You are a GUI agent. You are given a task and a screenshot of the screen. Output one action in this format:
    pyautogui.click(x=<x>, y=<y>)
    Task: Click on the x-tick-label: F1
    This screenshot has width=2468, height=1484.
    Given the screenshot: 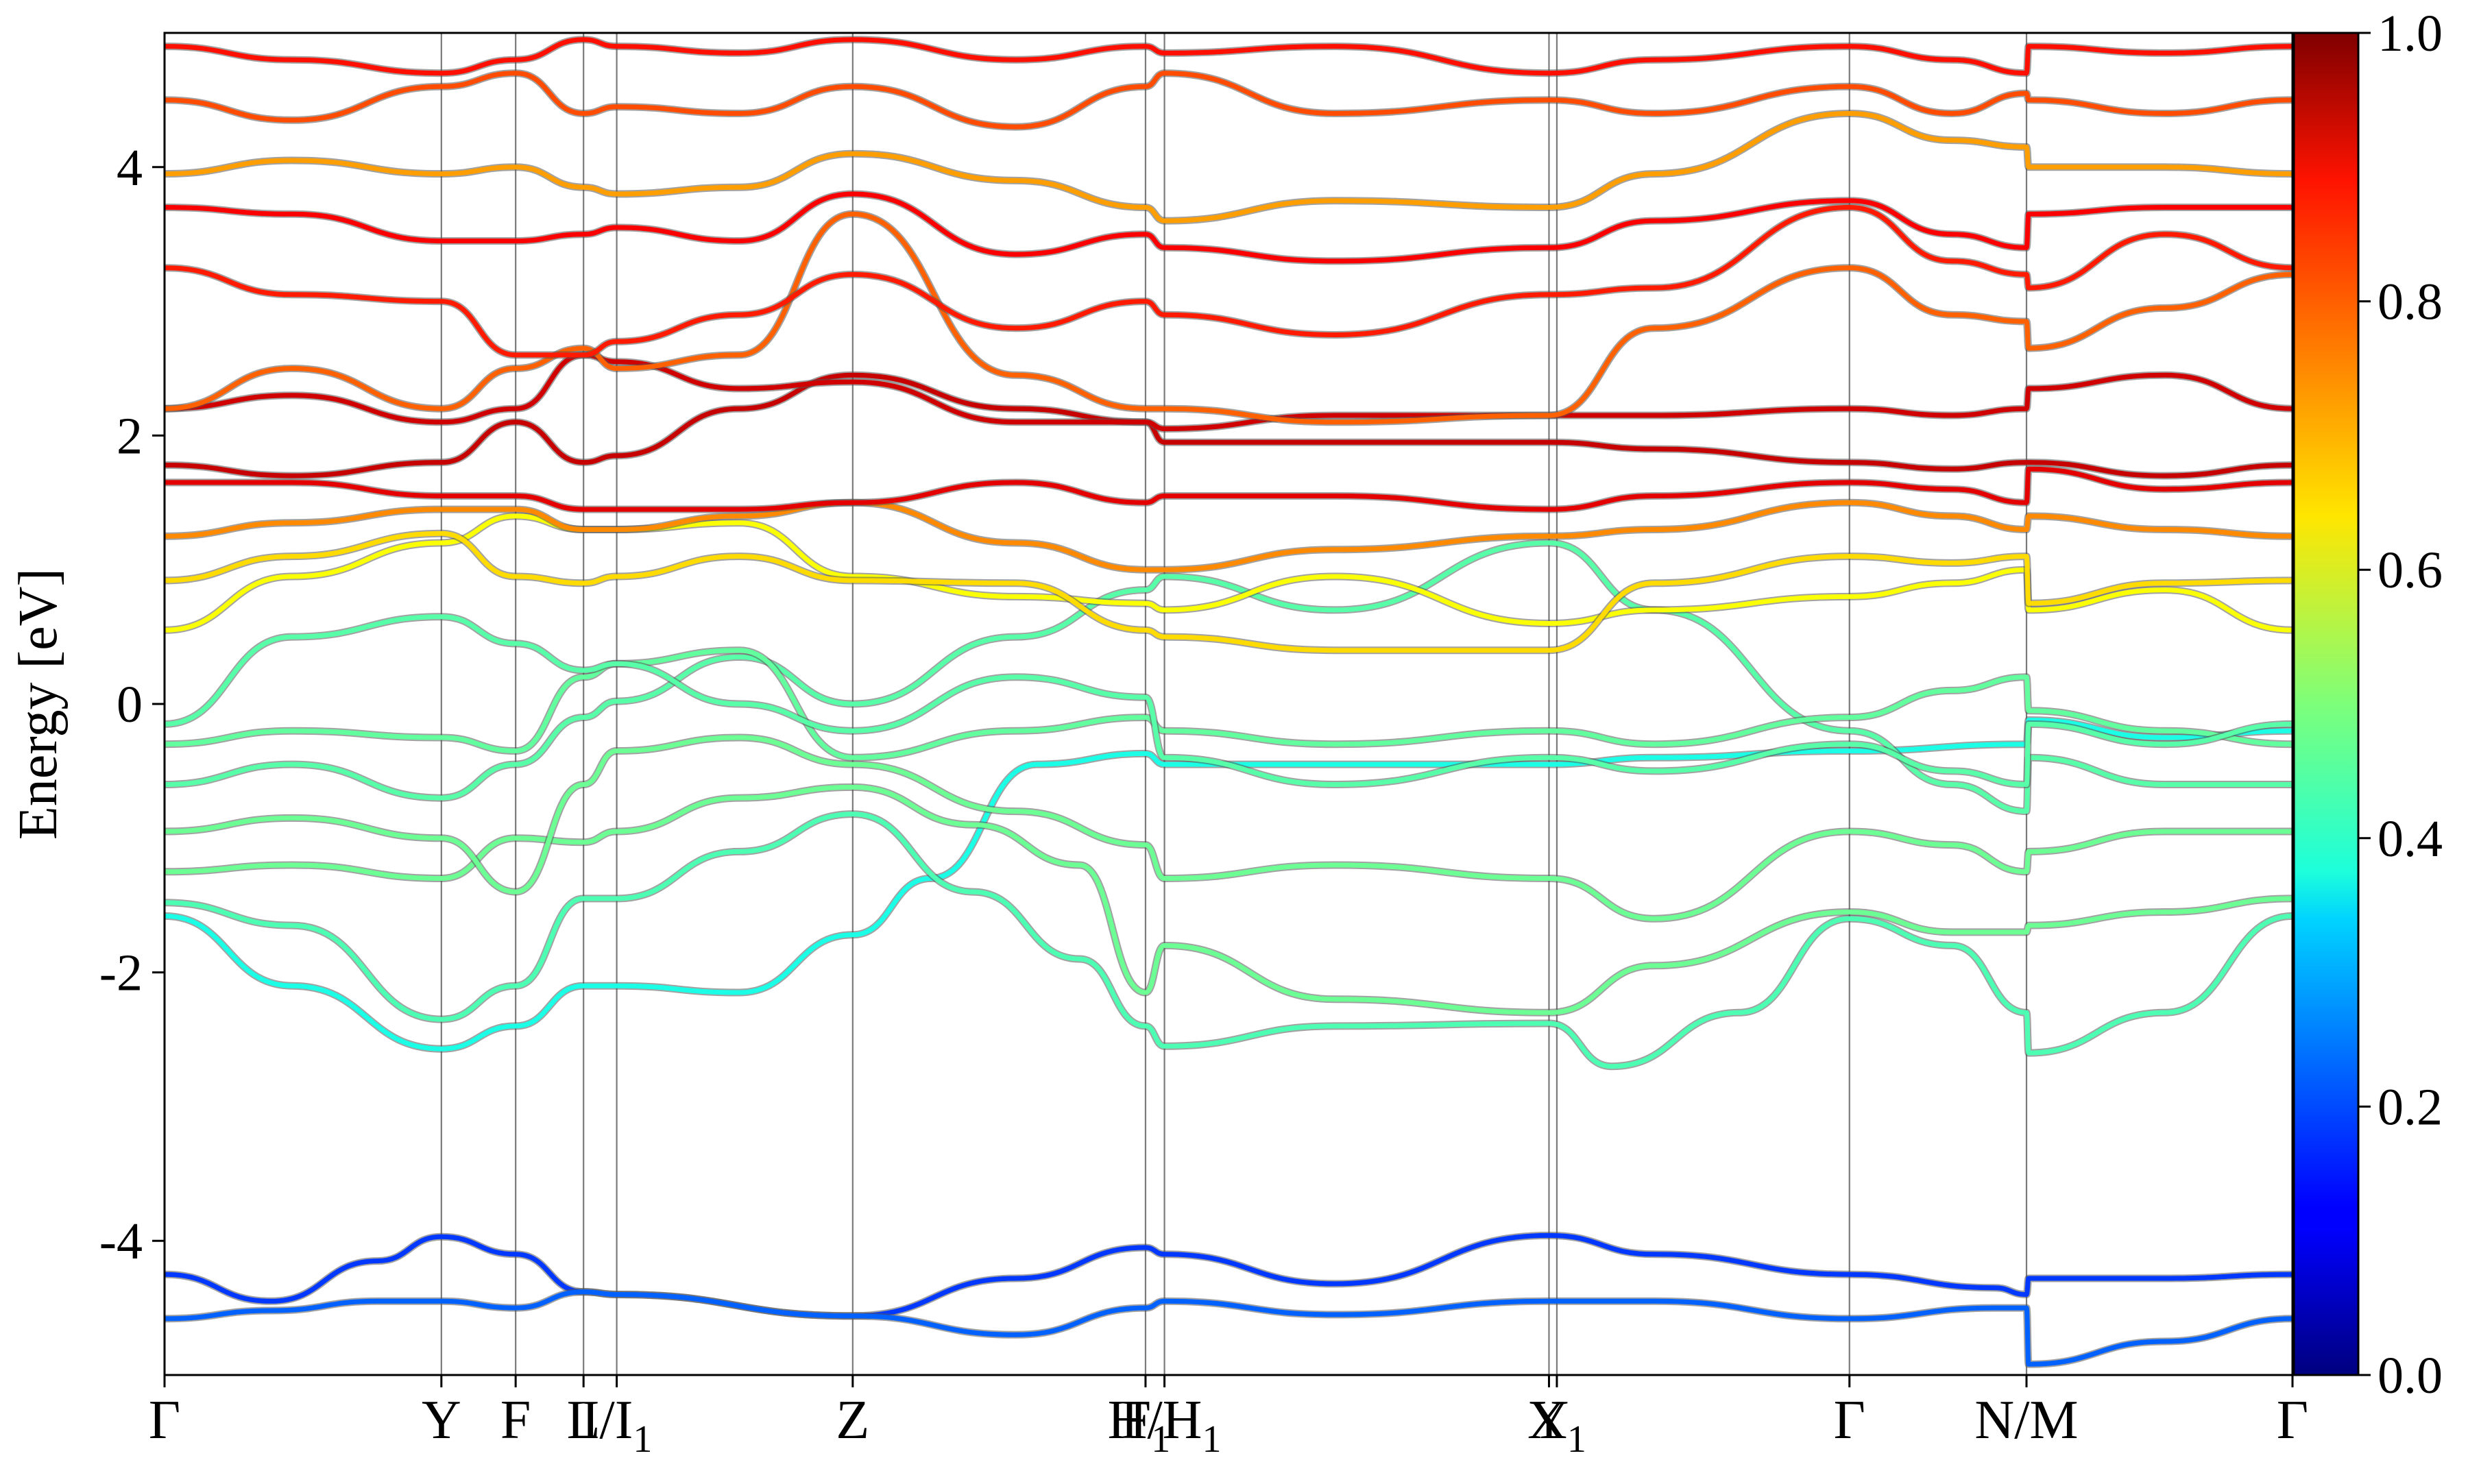 What is the action you would take?
    pyautogui.click(x=1146, y=1425)
    